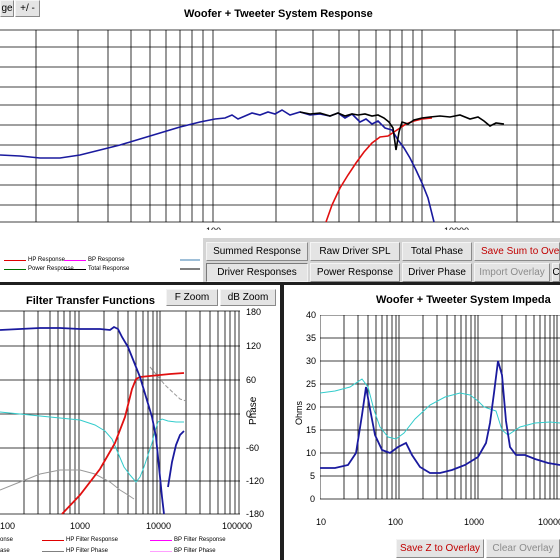 This screenshot has height=560, width=560. I want to click on hp-filter-phase-curve, so click(67, 484).